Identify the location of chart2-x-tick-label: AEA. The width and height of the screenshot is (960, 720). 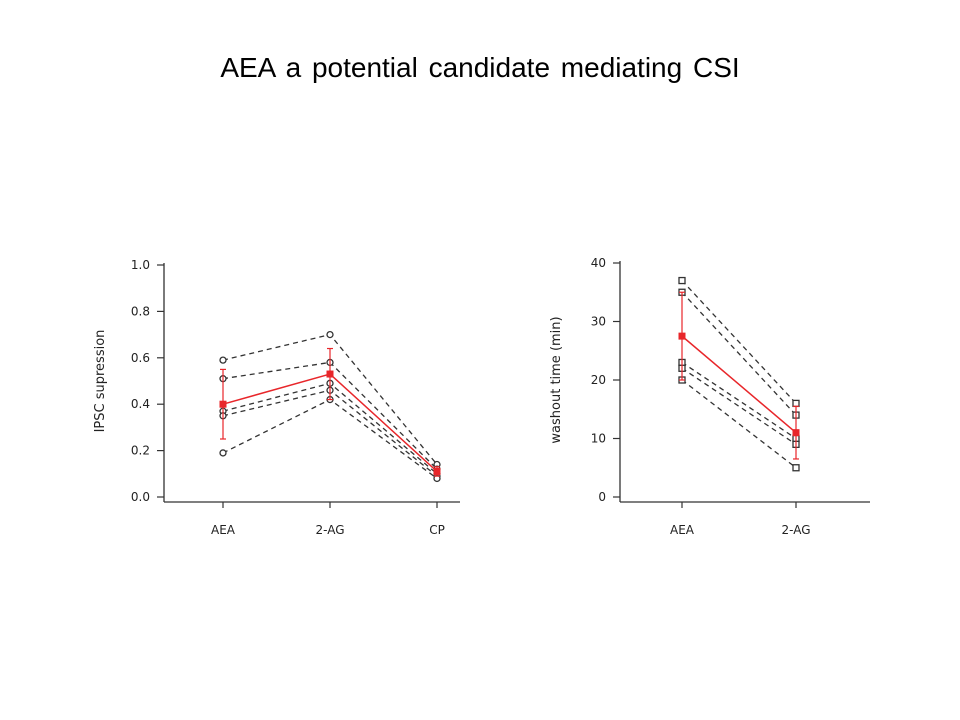
(682, 530).